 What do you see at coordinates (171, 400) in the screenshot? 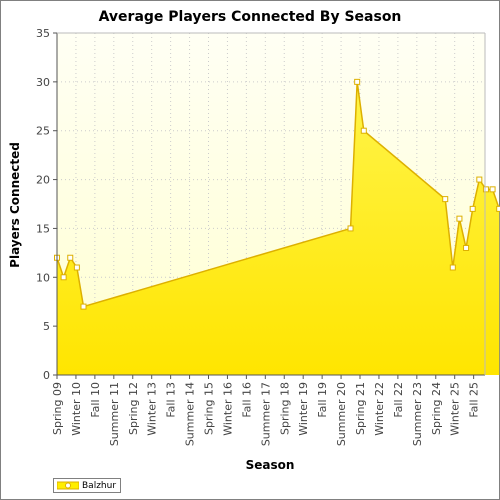
I see `x-tick-label: Fall 13` at bounding box center [171, 400].